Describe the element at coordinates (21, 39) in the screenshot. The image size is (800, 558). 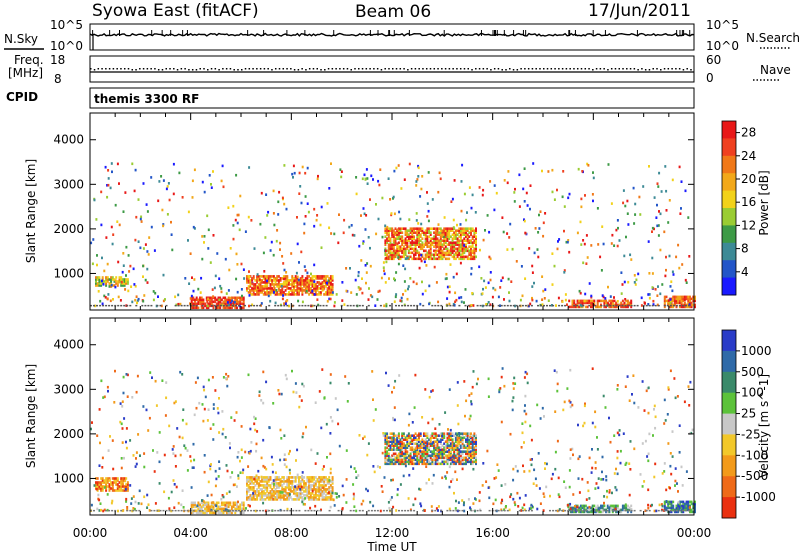
I see `nsky-label: N.Sky` at that location.